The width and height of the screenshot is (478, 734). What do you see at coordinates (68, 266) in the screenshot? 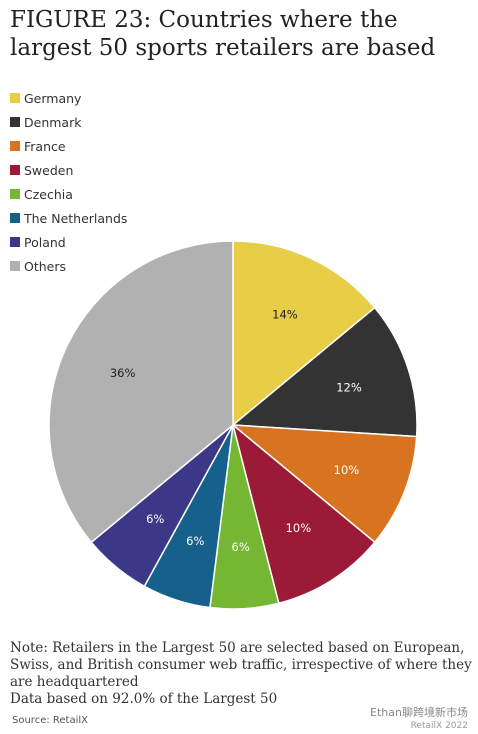
I see `legend-item: Others` at bounding box center [68, 266].